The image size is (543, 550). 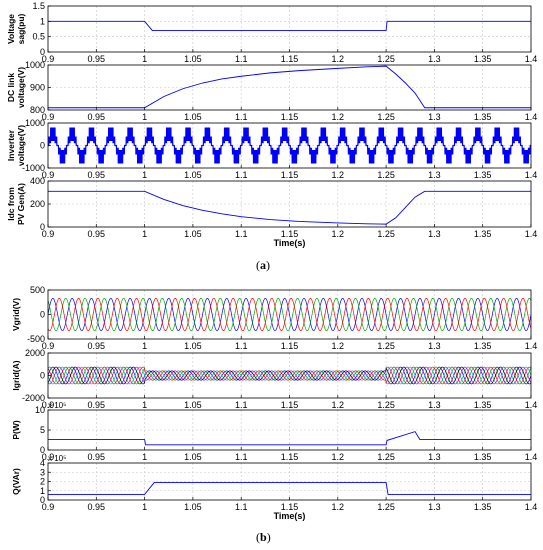 I want to click on y-axis-label: Q(VAr), so click(x=16, y=481).